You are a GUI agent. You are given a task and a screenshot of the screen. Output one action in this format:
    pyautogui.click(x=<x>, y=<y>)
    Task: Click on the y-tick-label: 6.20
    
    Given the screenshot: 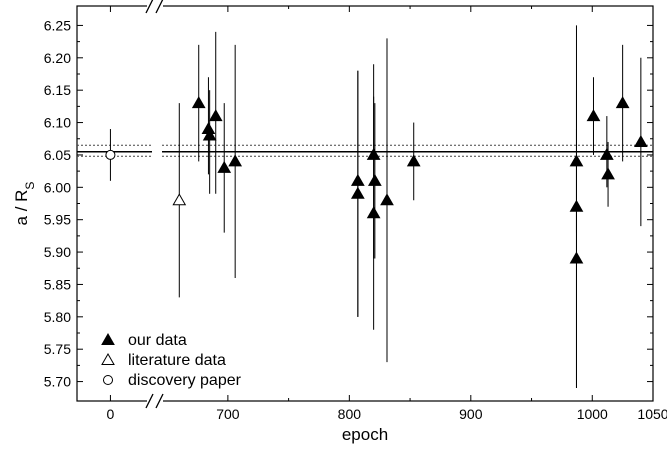 What is the action you would take?
    pyautogui.click(x=57, y=58)
    